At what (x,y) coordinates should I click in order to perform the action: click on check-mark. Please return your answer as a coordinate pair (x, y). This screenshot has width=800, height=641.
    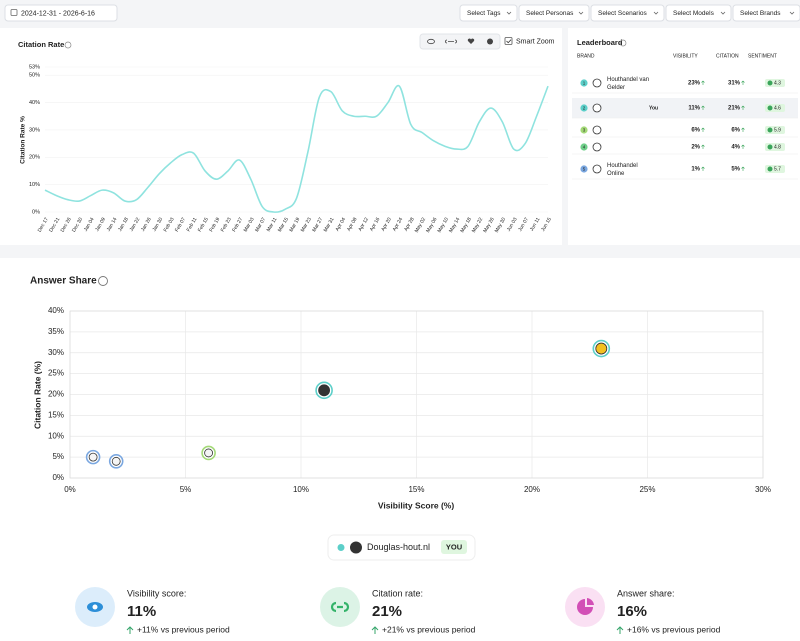
    Looking at the image, I should click on (509, 41).